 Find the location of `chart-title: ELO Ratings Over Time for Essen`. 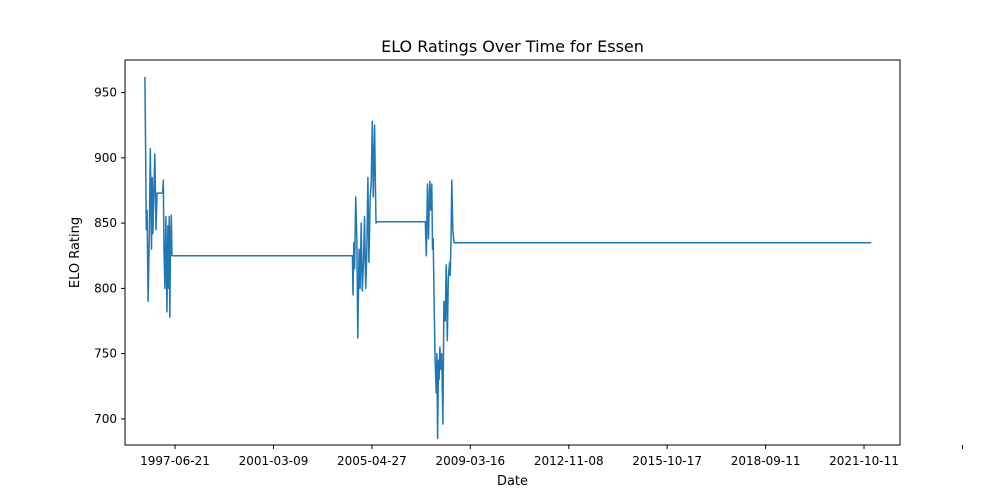

chart-title: ELO Ratings Over Time for Essen is located at coordinates (512, 46).